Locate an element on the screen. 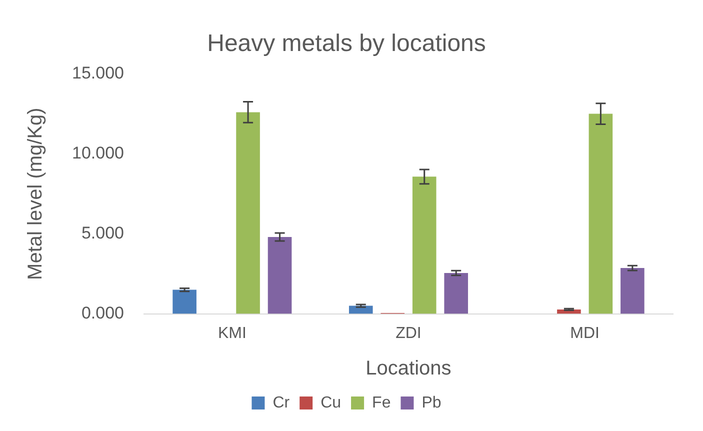 Image resolution: width=703 pixels, height=431 pixels. x-axis-title: Locations is located at coordinates (409, 369).